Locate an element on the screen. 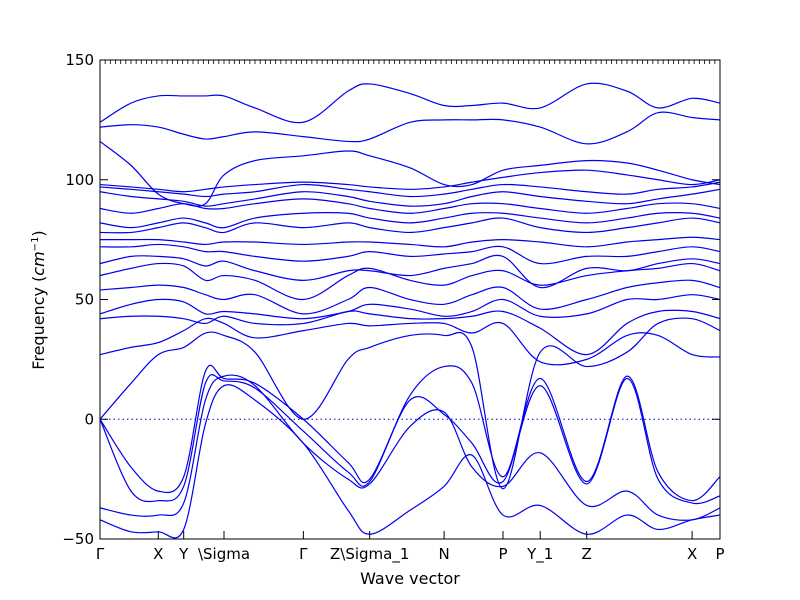 The width and height of the screenshot is (800, 600). y-axis-label-exponent: −1 is located at coordinates (35, 244).